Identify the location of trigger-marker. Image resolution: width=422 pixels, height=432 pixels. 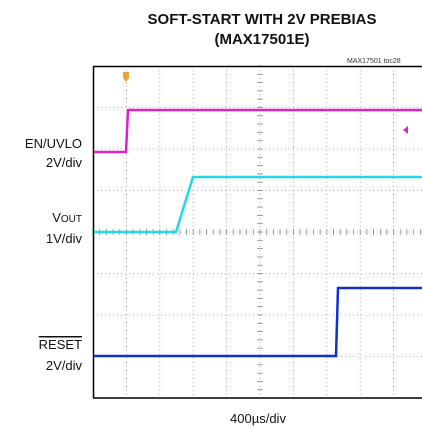
(126, 77).